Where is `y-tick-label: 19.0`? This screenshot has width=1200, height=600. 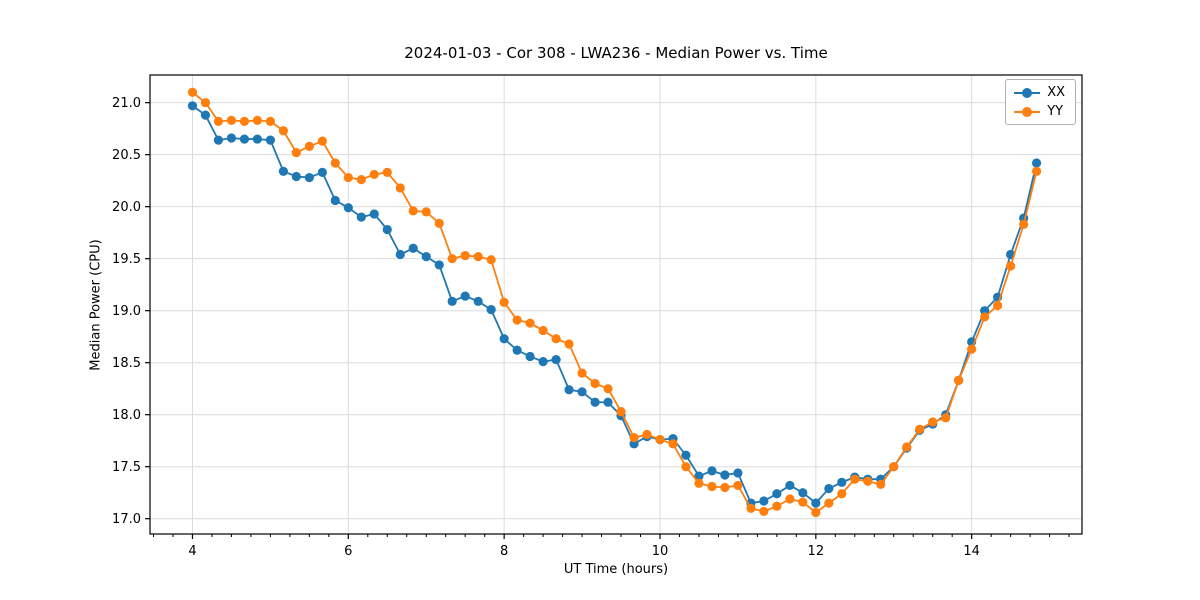 y-tick-label: 19.0 is located at coordinates (126, 311).